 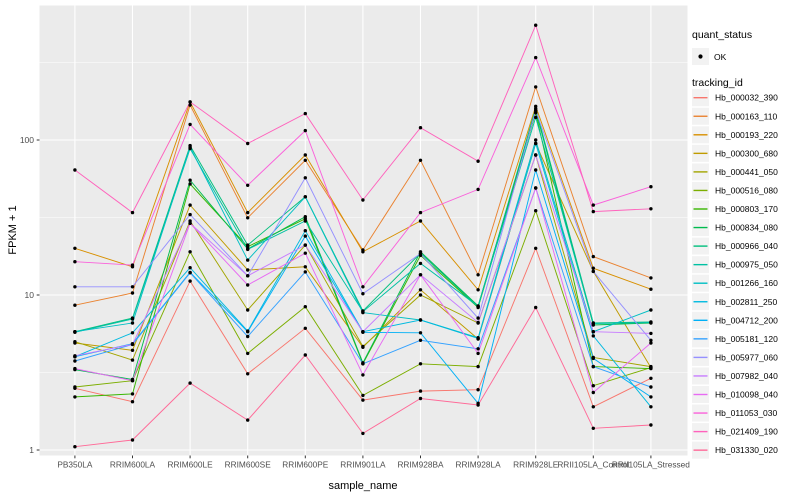 What do you see at coordinates (420, 465) in the screenshot?
I see `x-tick-label: RRIM928BA` at bounding box center [420, 465].